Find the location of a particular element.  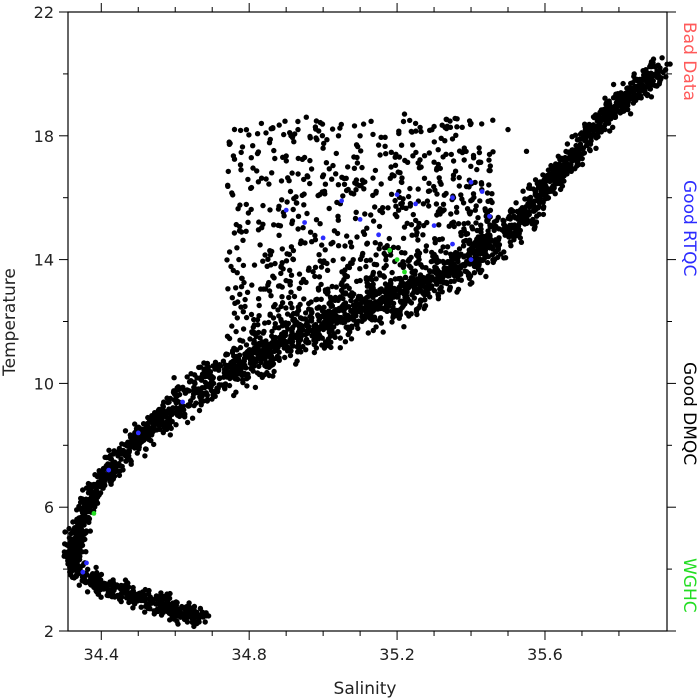

x-tick-label: 35.2 is located at coordinates (397, 654).